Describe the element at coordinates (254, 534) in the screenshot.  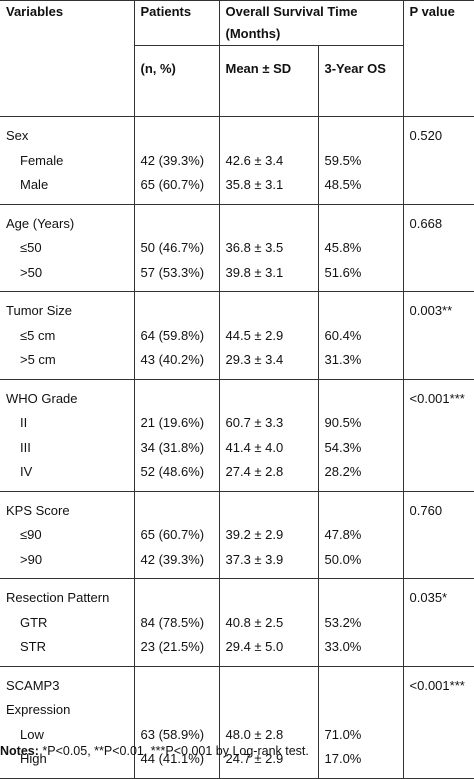
I see `mean-value: 39.2 ± 2.9` at that location.